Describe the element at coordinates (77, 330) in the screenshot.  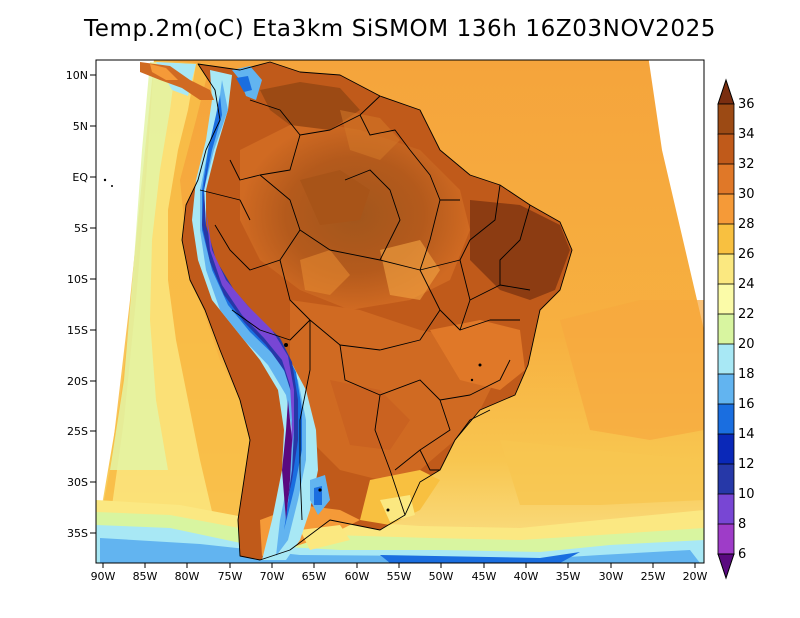
I see `lat-label: 15S` at that location.